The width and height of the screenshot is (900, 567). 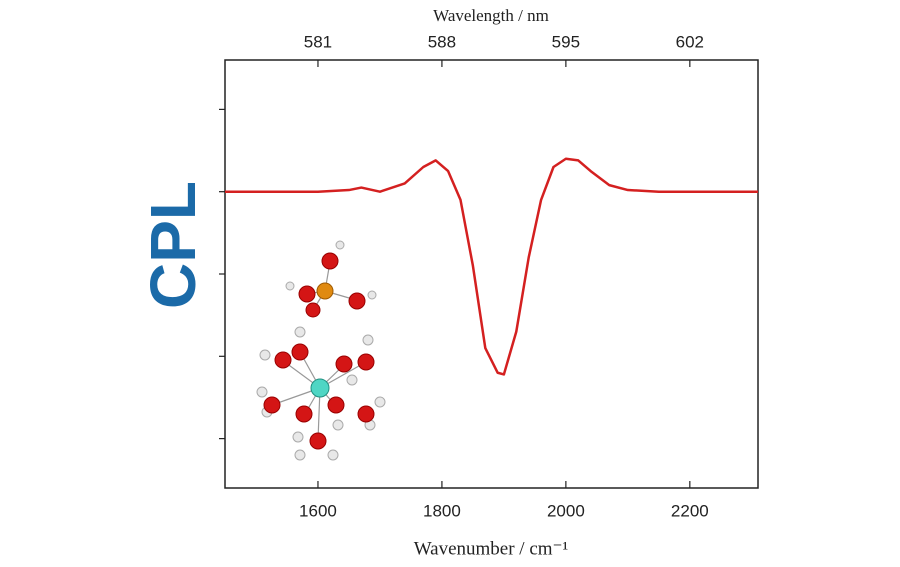 What do you see at coordinates (491, 548) in the screenshot?
I see `x-axis-title: Wavenumber / cm⁻¹` at bounding box center [491, 548].